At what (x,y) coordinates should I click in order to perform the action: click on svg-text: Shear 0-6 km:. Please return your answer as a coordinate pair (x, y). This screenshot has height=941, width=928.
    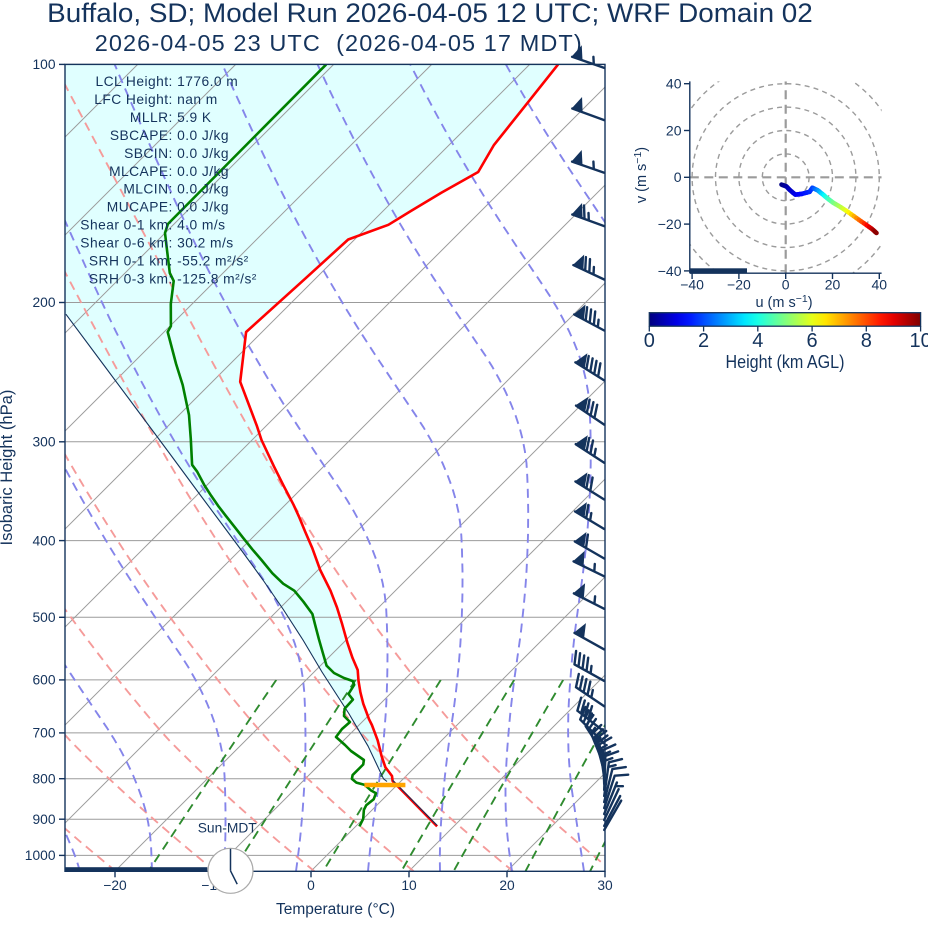
    Looking at the image, I should click on (126, 243).